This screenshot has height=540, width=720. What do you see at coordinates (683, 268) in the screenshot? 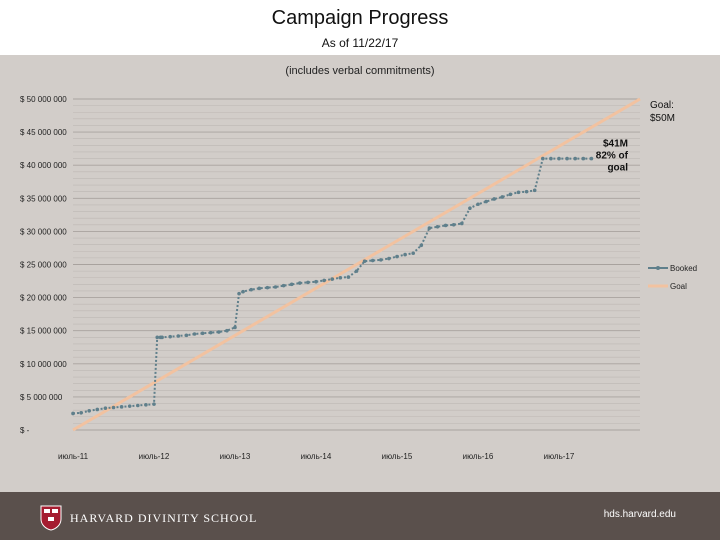
I see `legend-label: Booked` at bounding box center [683, 268].